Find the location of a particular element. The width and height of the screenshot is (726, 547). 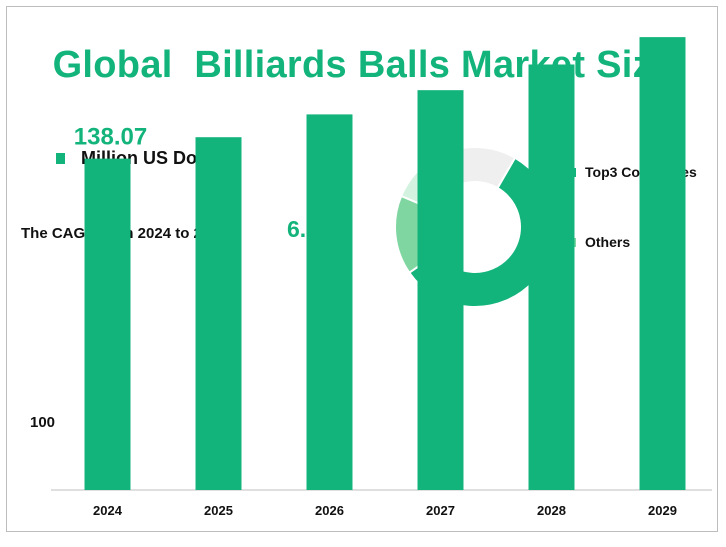

chart-title: Global Billiards Balls Market Size is located at coordinates (363, 65).